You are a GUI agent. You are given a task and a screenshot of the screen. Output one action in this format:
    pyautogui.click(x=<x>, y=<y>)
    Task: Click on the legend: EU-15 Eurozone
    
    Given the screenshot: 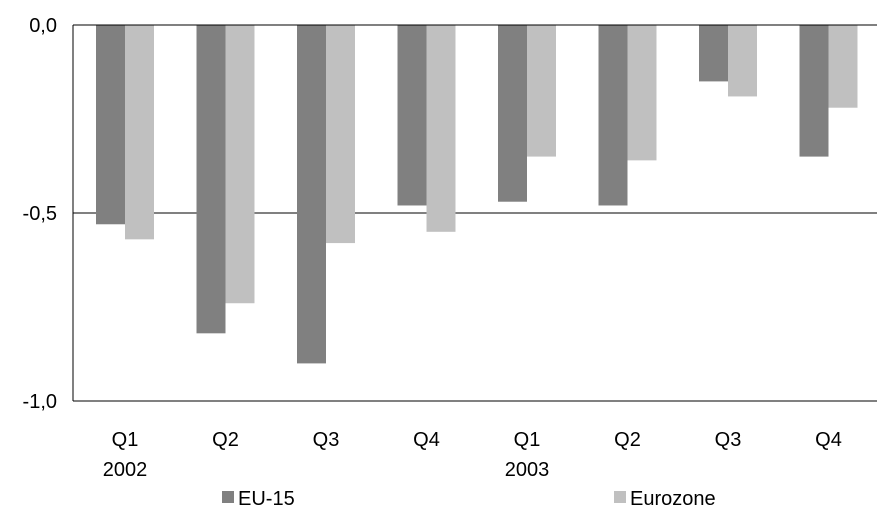 What is the action you would take?
    pyautogui.click(x=469, y=498)
    